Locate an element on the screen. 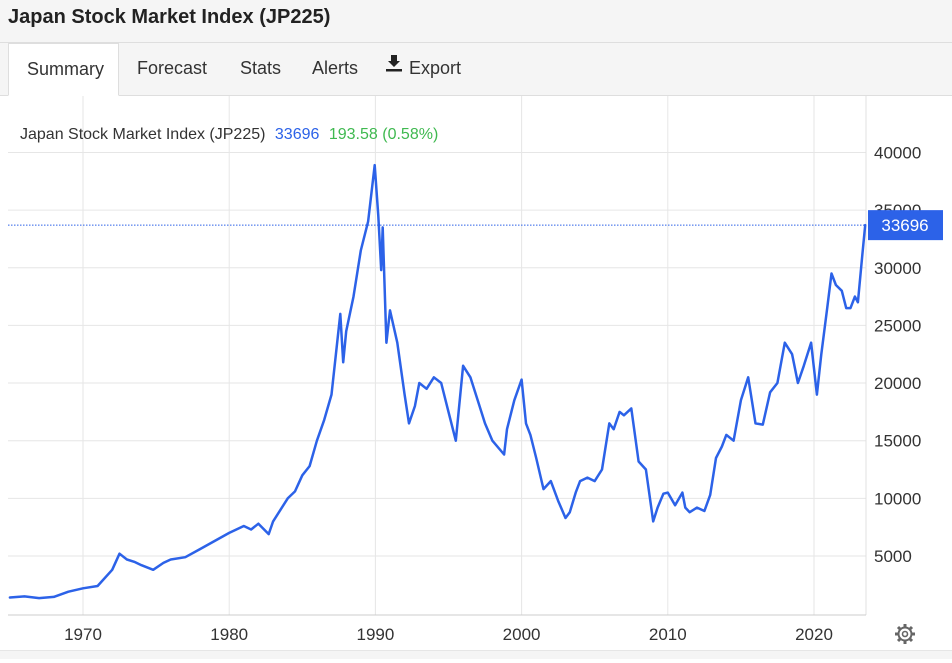  title-bar: Japan Stock Market Index (JP225) is located at coordinates (476, 21).